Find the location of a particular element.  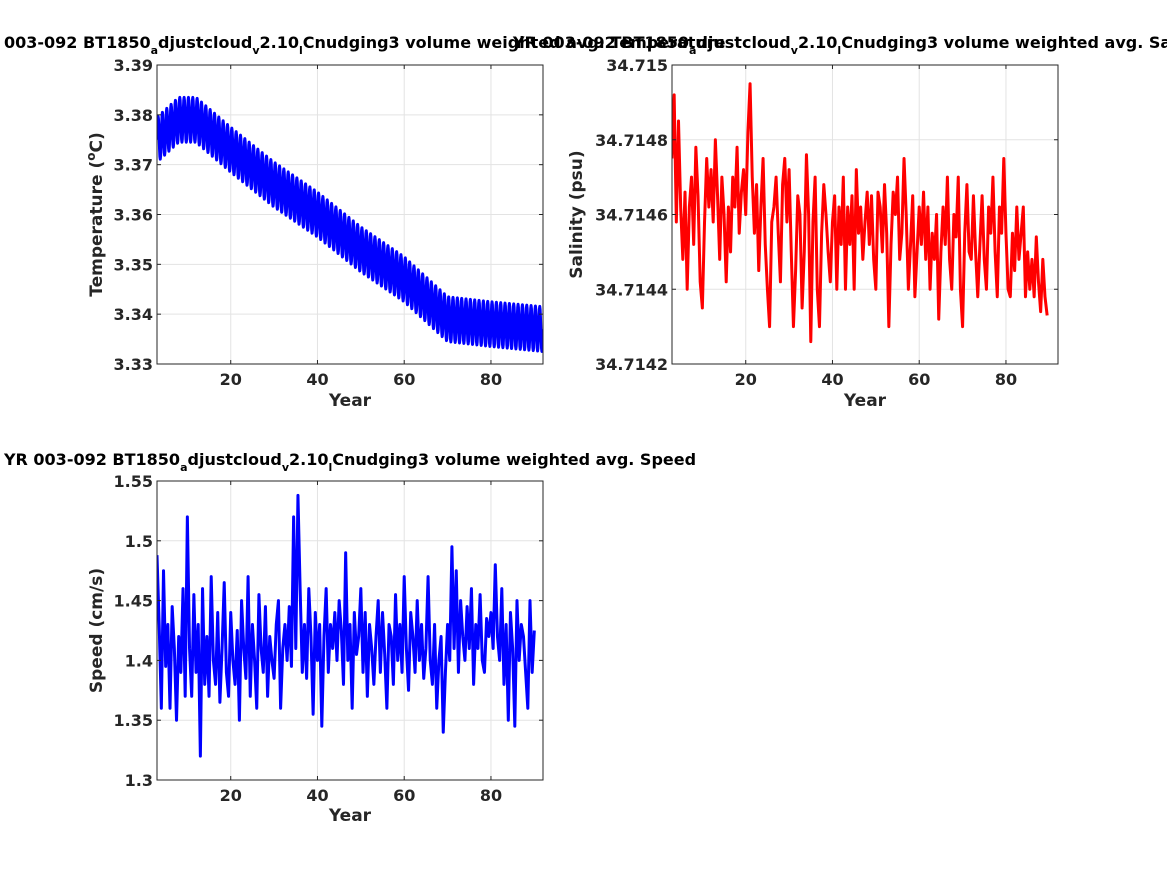

speed-y-tick-label-1.45: 1.45 is located at coordinates (133, 601).